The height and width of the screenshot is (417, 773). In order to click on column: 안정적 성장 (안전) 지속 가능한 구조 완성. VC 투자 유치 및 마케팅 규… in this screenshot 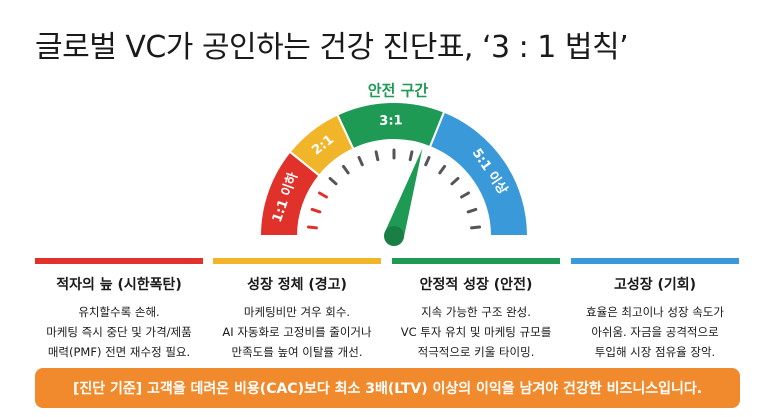, I will do `click(476, 310)`.